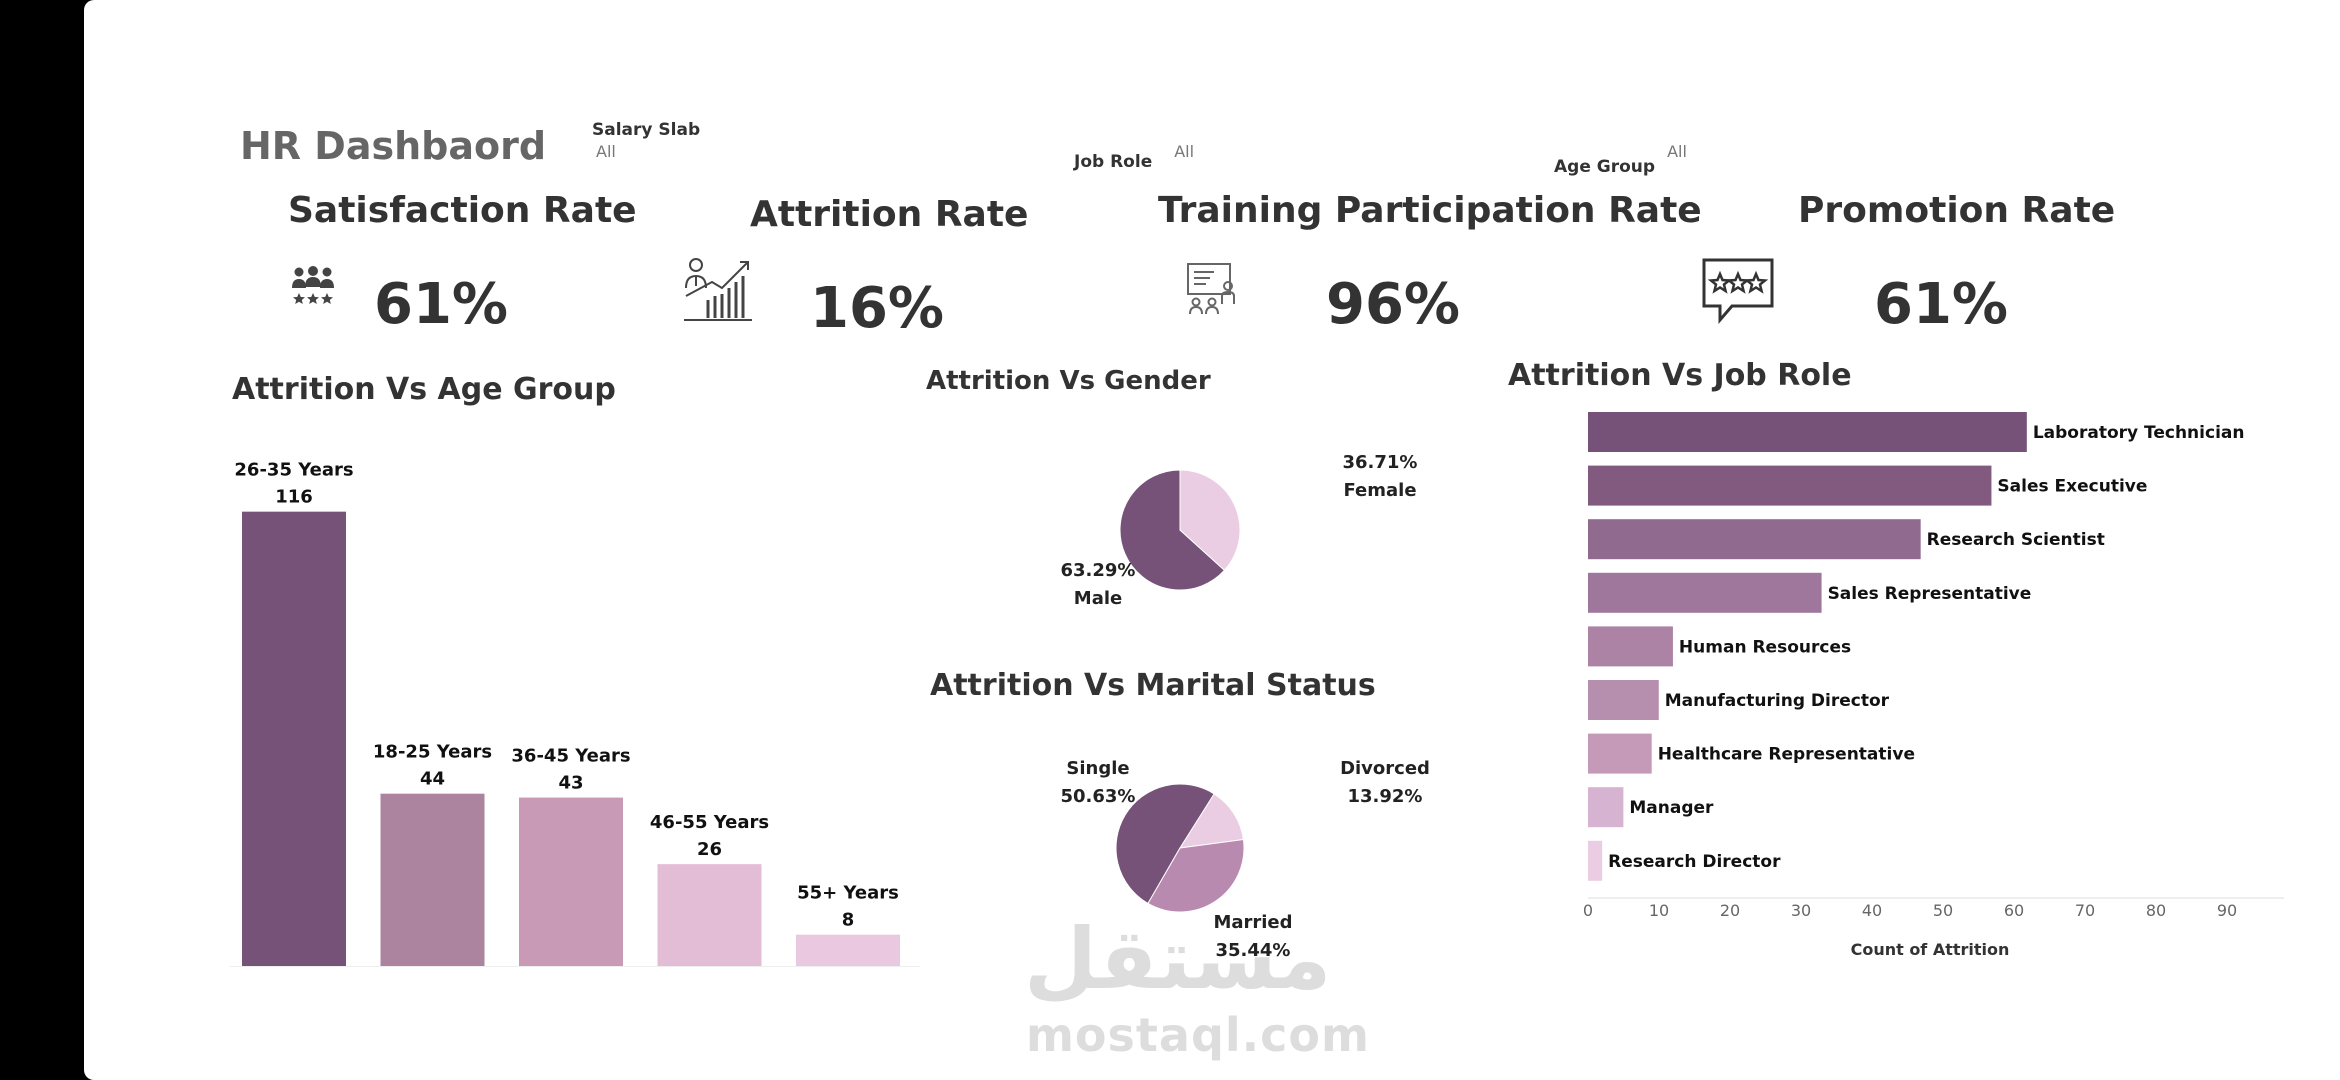 Image resolution: width=2340 pixels, height=1080 pixels. I want to click on bar-label-human-resources: Human Resources, so click(1765, 647).